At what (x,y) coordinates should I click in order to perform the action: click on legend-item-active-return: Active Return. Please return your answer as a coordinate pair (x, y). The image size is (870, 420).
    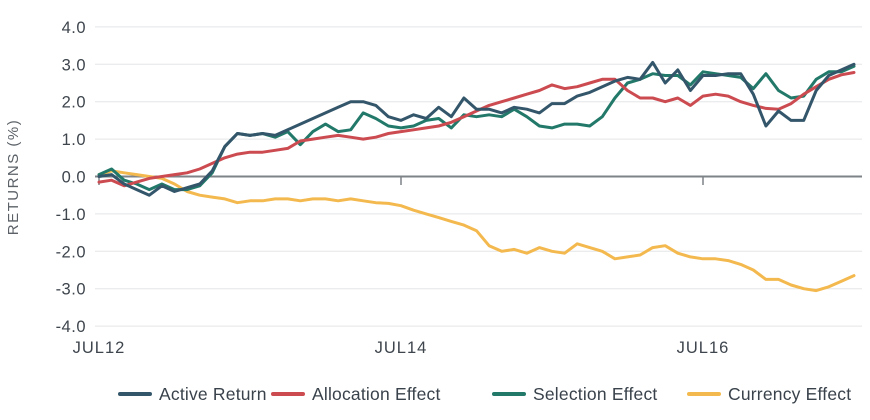
    Looking at the image, I should click on (192, 394).